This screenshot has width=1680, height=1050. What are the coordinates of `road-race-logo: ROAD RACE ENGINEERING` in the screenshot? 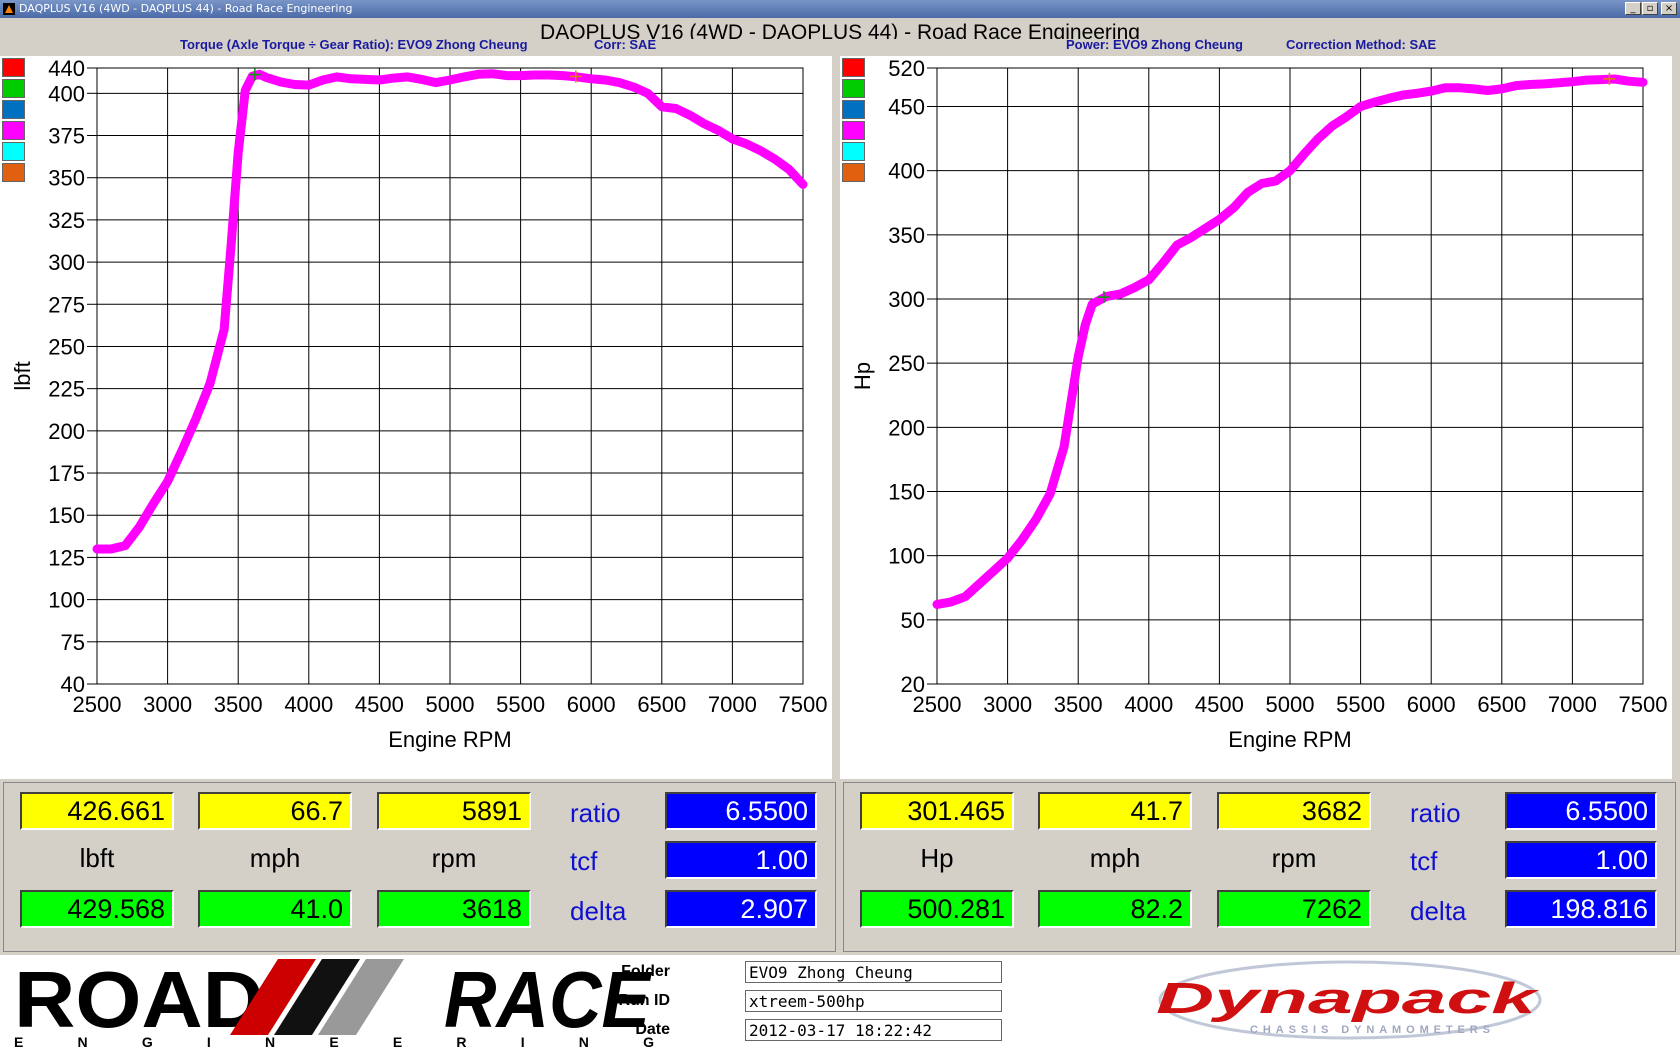 It's located at (334, 1002).